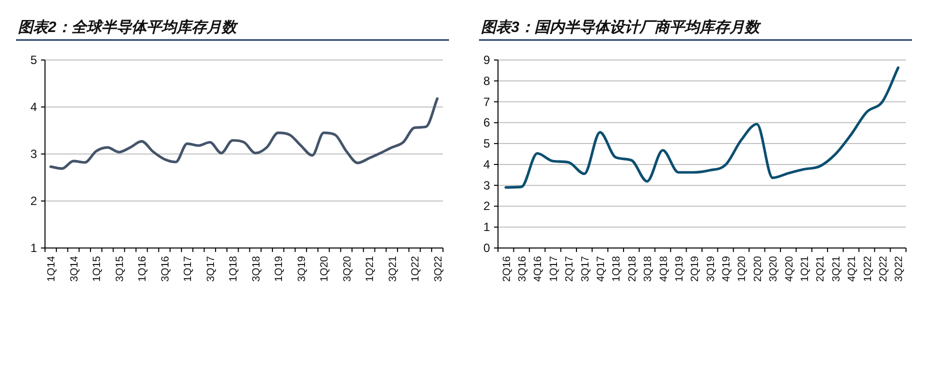 This screenshot has width=926, height=370. Describe the element at coordinates (632, 269) in the screenshot. I see `x-tick-label: 2Q18` at that location.